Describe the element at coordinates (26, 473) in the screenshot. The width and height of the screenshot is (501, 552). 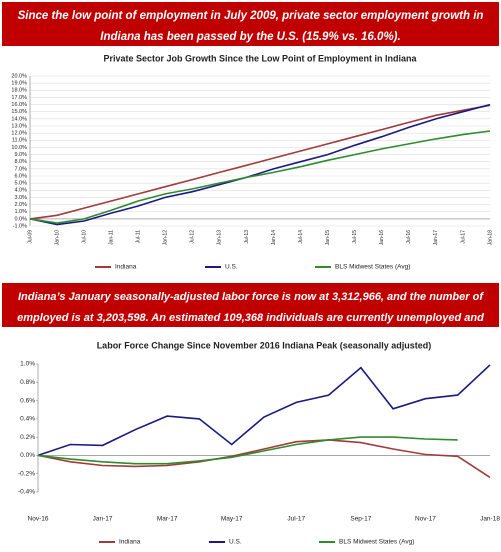
I see `y-tick-label: -0.2%` at that location.